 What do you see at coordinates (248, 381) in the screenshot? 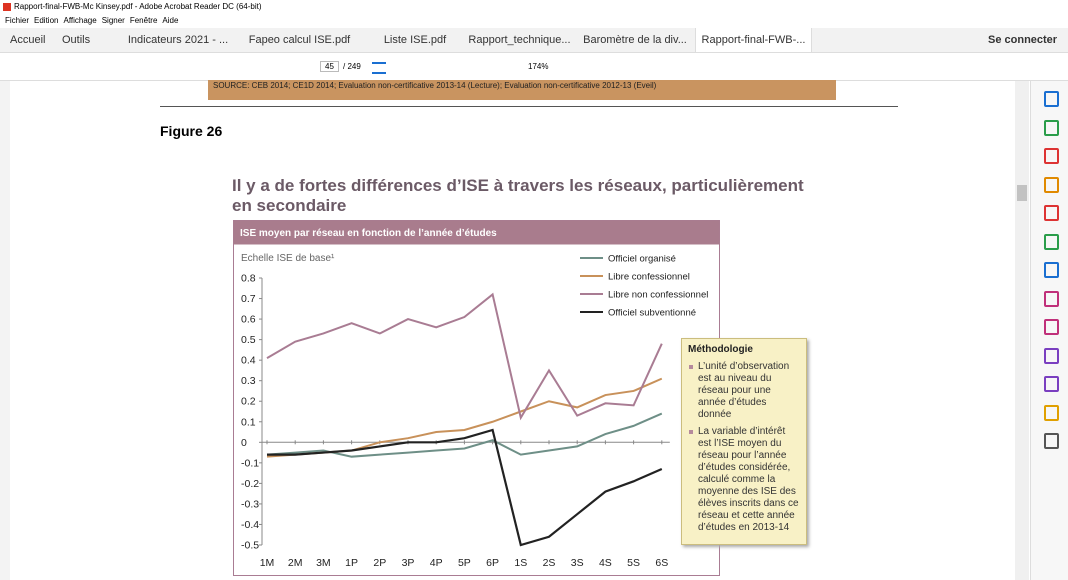
I see `y-tick-label: 0.3` at bounding box center [248, 381].